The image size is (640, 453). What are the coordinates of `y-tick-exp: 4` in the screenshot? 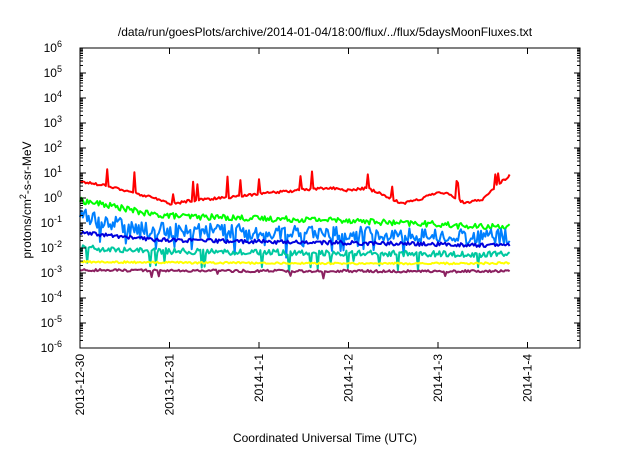 It's located at (59, 94).